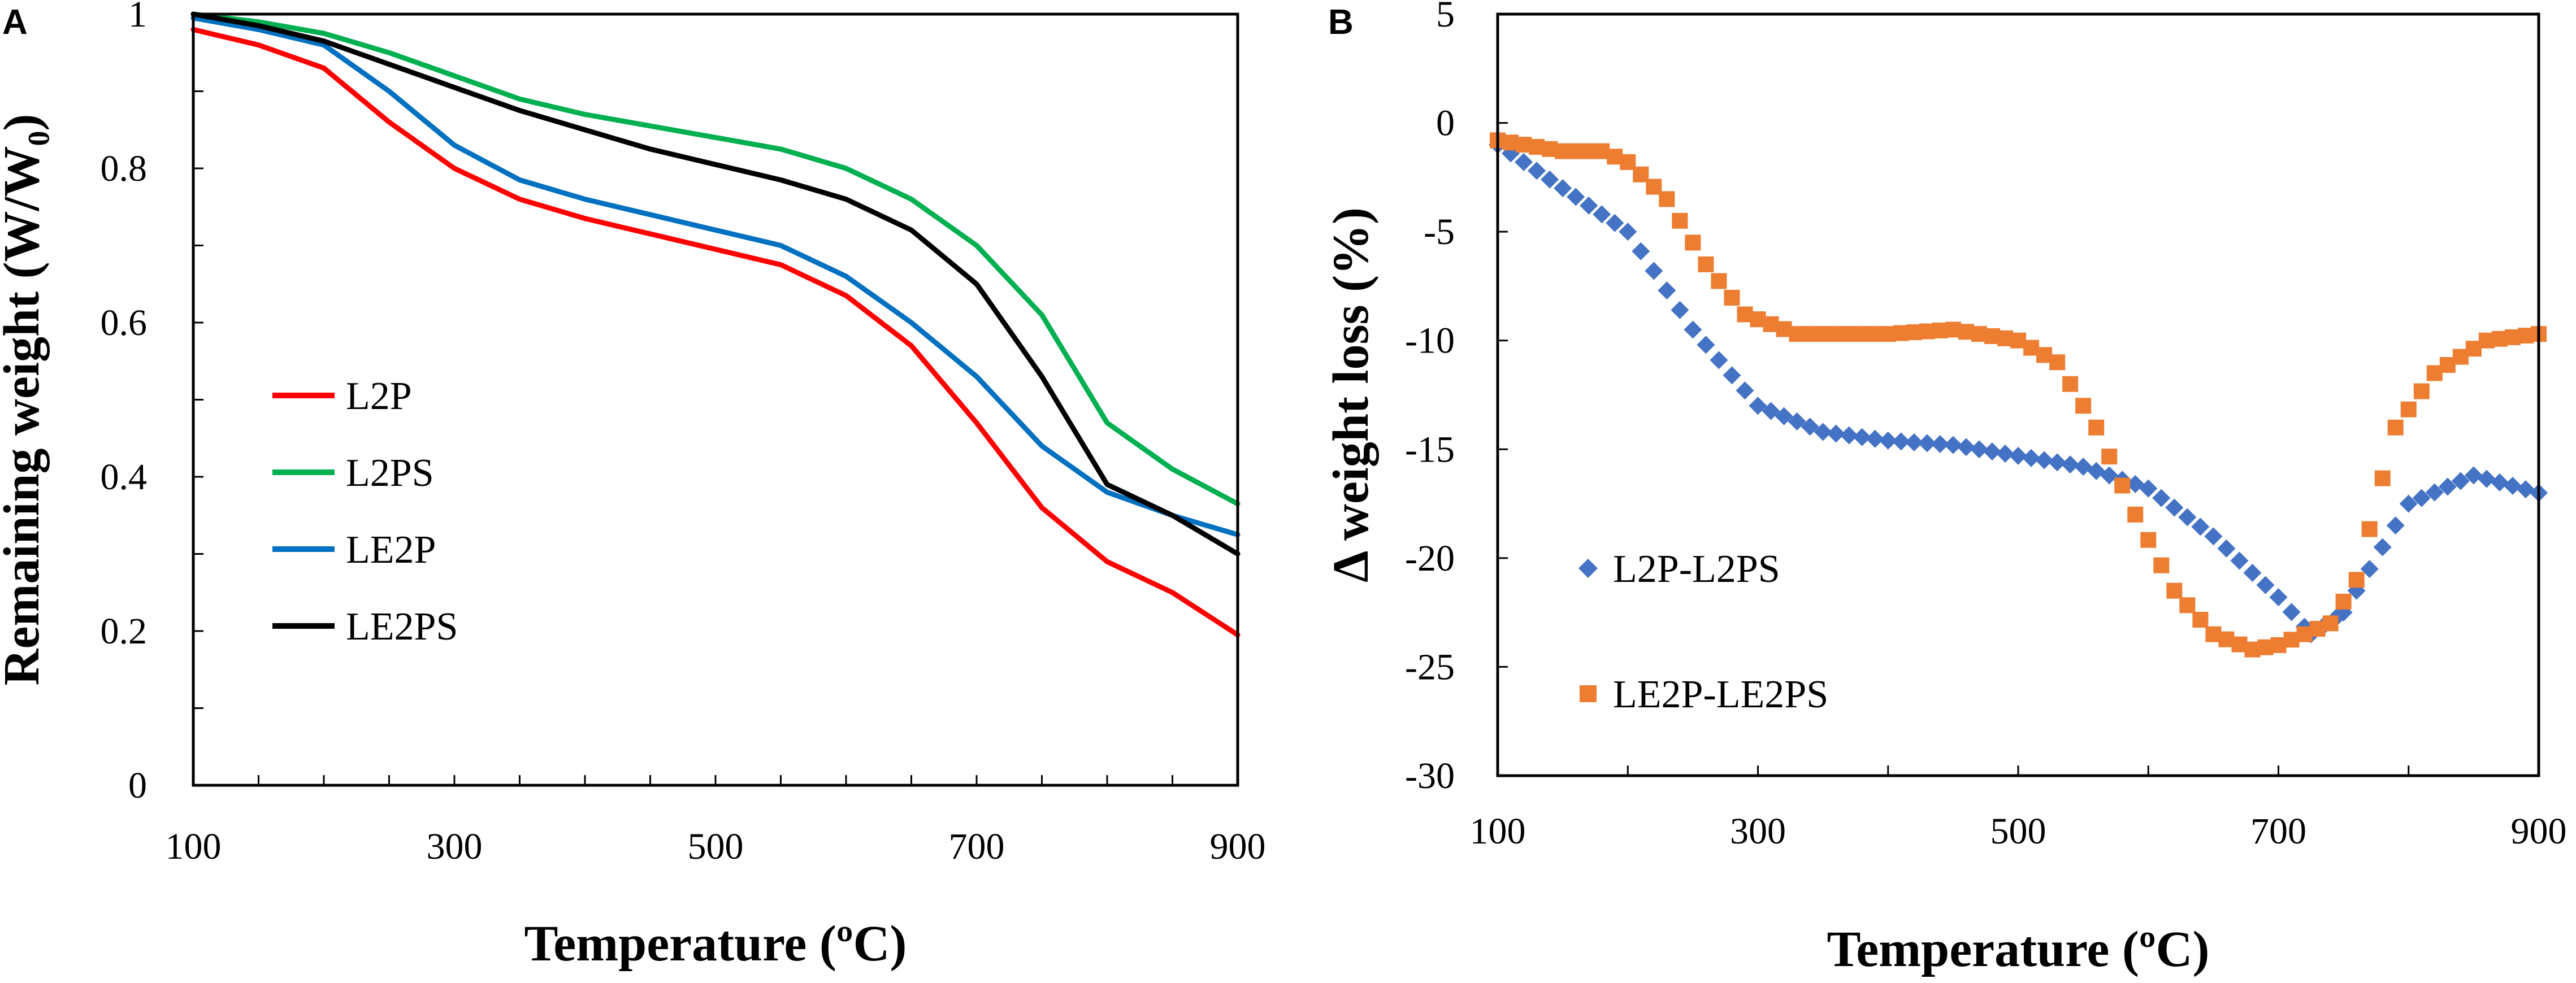 This screenshot has height=983, width=2576. What do you see at coordinates (15, 23) in the screenshot?
I see `panel-a-letter: A` at bounding box center [15, 23].